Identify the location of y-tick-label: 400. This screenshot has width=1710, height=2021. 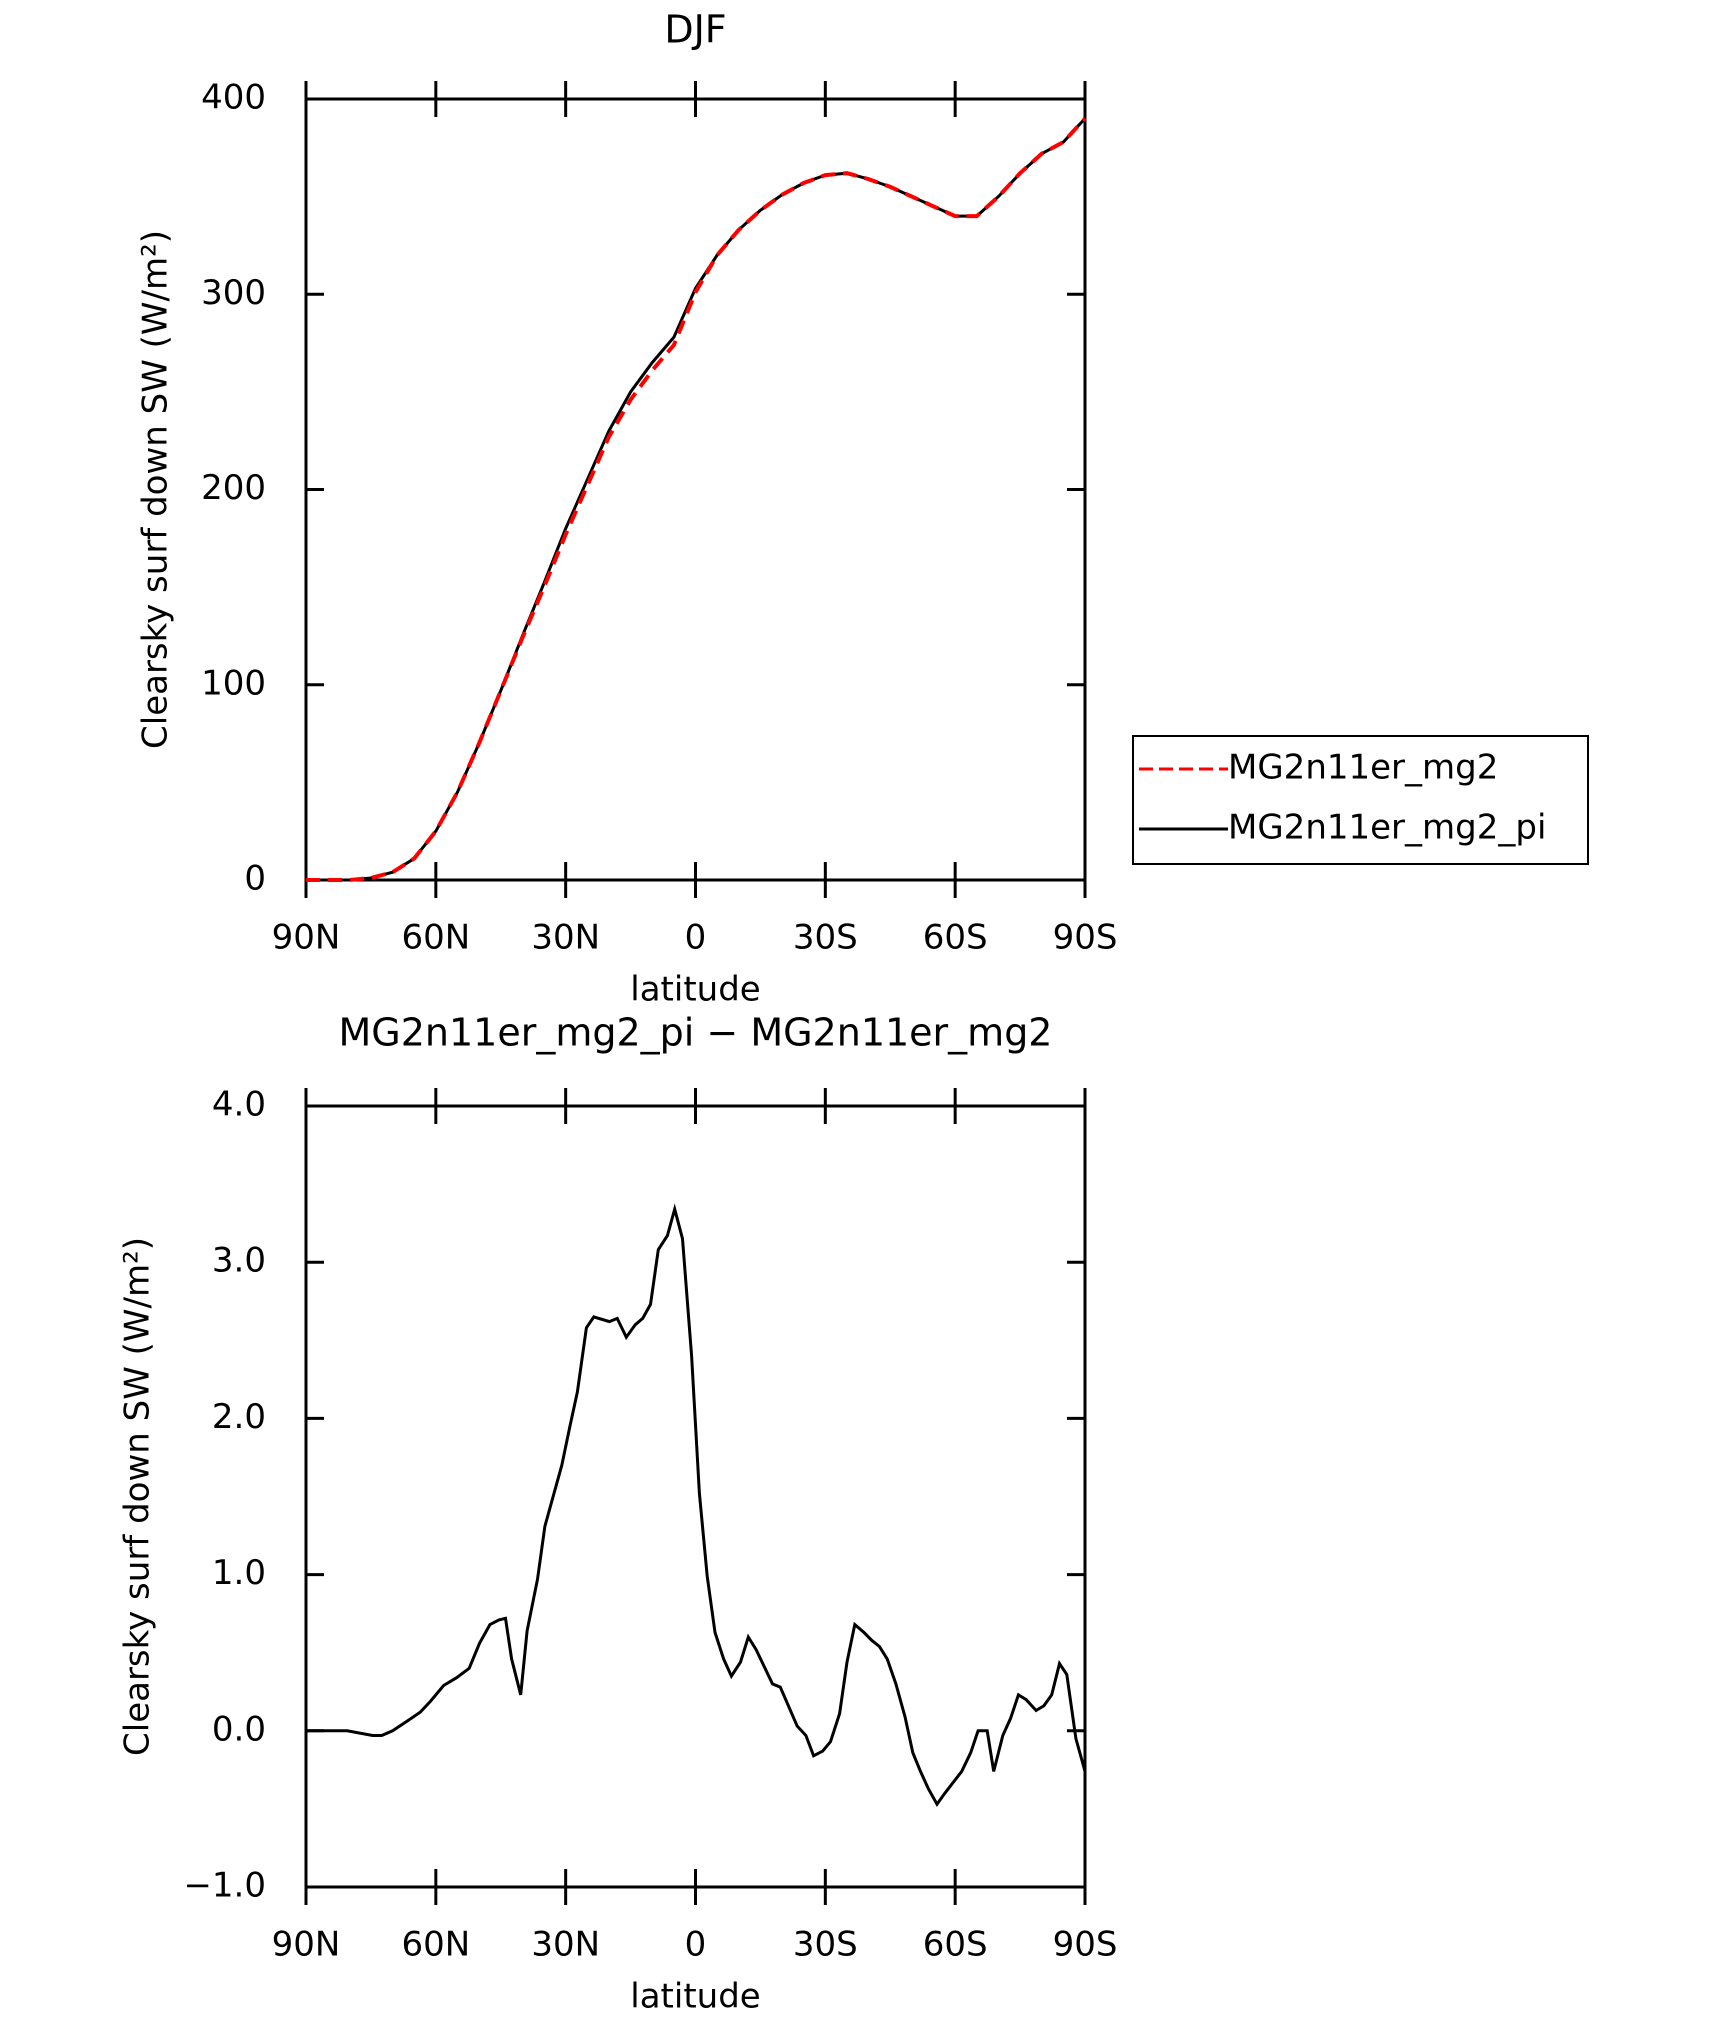
(233, 98).